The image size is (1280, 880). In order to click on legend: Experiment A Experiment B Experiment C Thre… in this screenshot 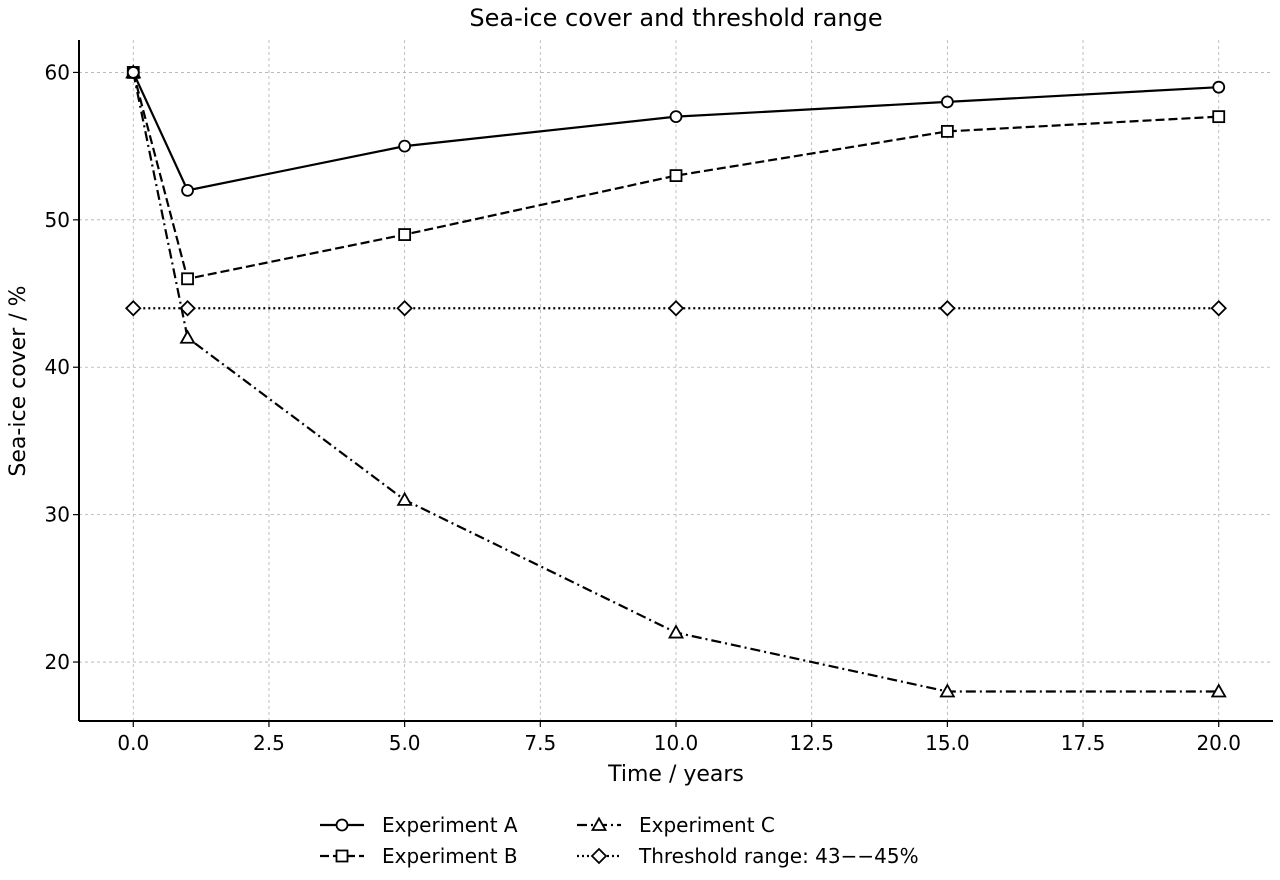, I will do `click(619, 840)`.